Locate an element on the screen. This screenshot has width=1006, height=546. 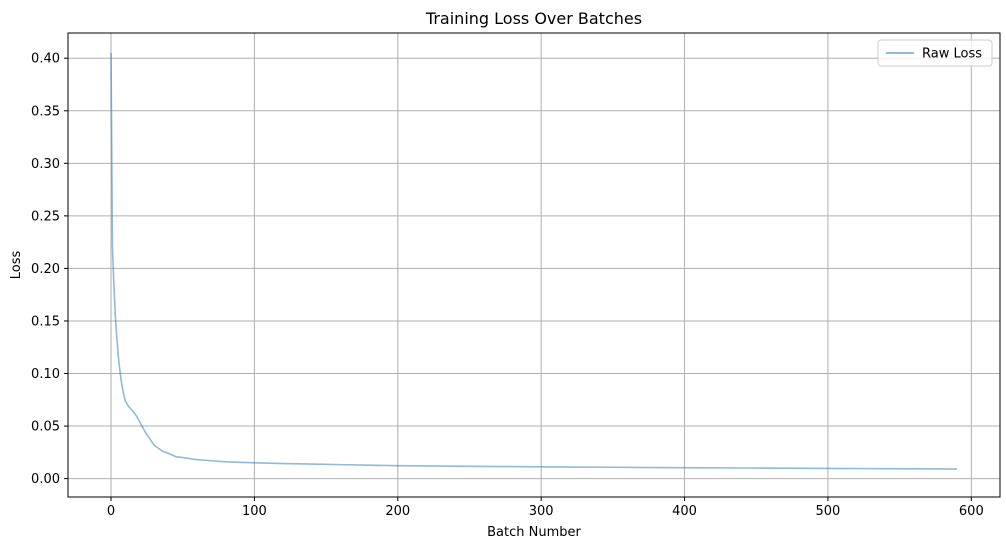
legend-entry-raw-loss: Raw Loss is located at coordinates (952, 54).